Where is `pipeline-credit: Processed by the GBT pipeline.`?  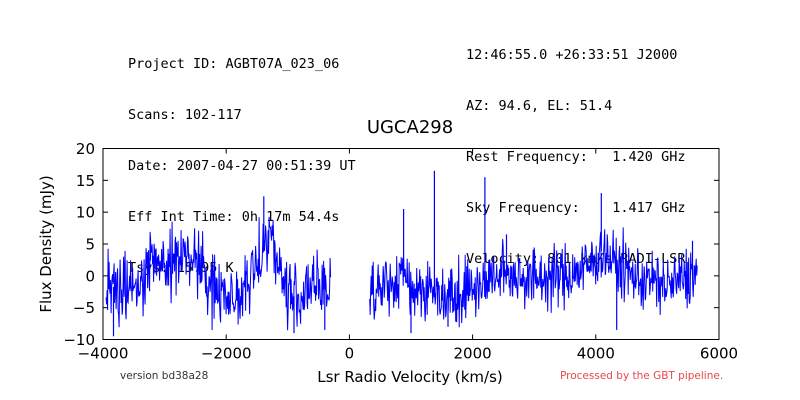 pipeline-credit: Processed by the GBT pipeline. is located at coordinates (642, 376).